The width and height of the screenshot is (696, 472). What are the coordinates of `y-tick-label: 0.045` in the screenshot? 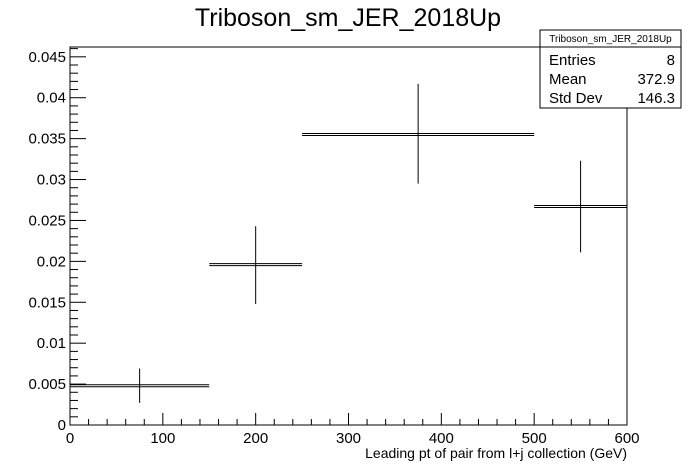 It's located at (47, 57).